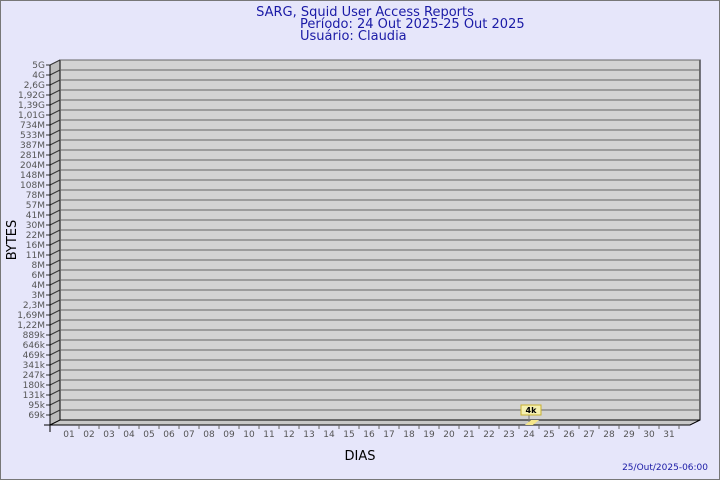 The height and width of the screenshot is (480, 720). What do you see at coordinates (39, 286) in the screenshot?
I see `y-tick-label: 4M` at bounding box center [39, 286].